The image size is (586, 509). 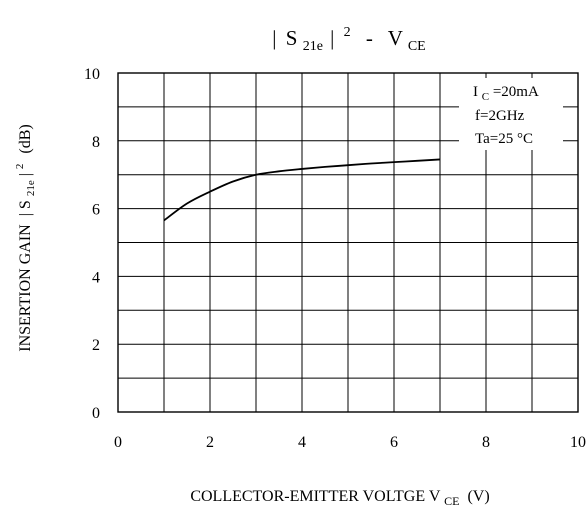 I want to click on y-tick-label: 8, so click(x=96, y=142).